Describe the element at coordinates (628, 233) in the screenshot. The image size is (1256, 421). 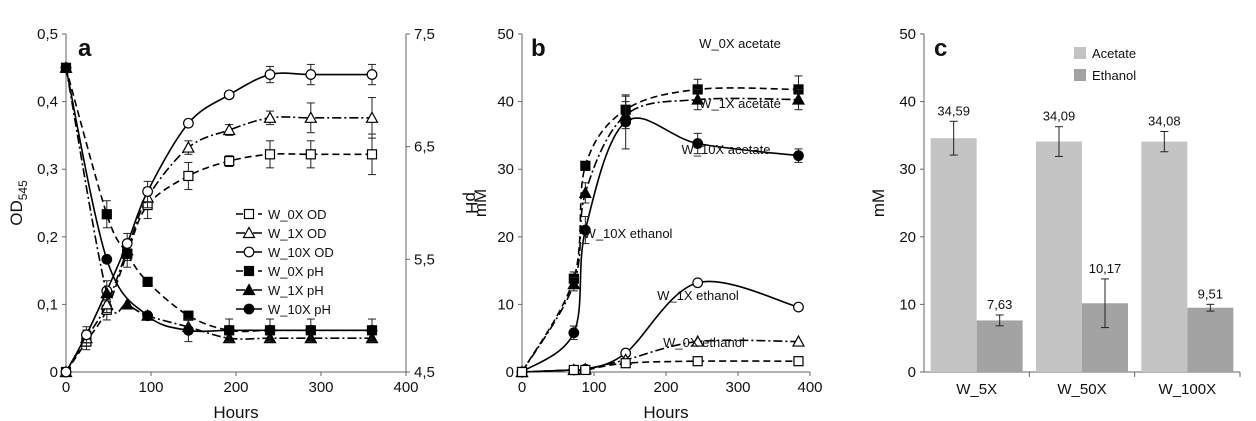
I see `b-series-label: W_10X ethanol` at that location.